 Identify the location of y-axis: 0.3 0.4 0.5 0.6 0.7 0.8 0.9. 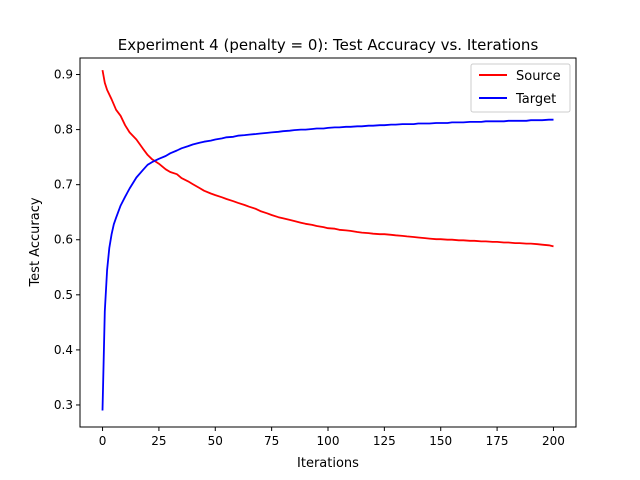
(67, 240).